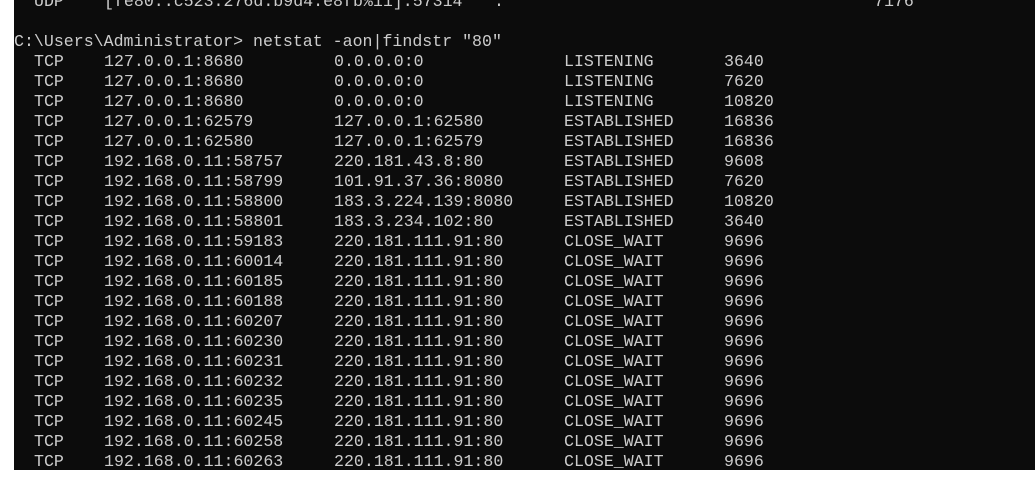  I want to click on local-address: 192.168.0.11:60258, so click(194, 441).